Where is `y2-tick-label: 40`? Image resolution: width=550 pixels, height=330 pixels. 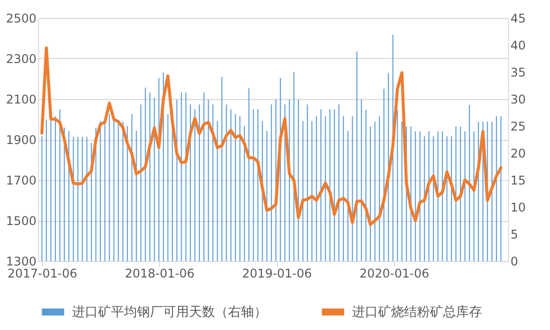 y2-tick-label: 40 is located at coordinates (518, 45).